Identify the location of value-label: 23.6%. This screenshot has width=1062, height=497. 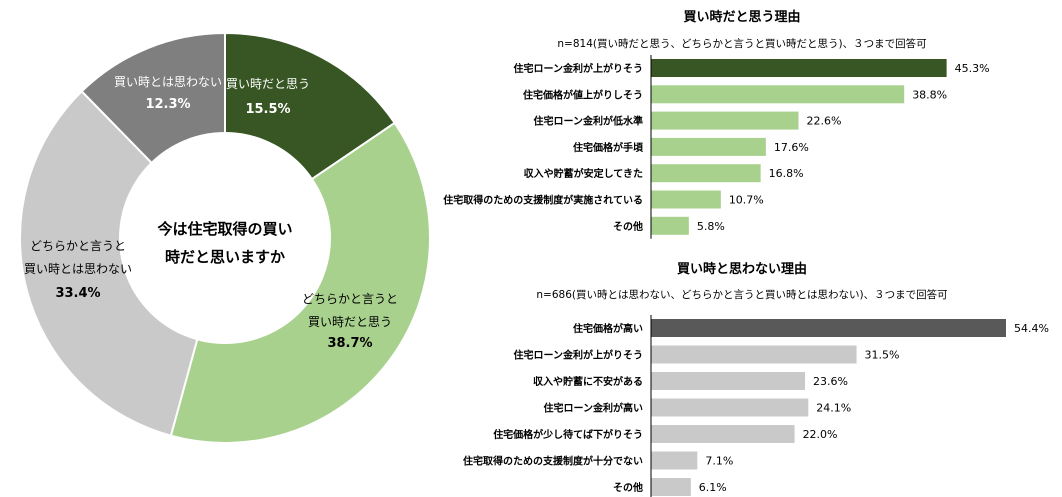
(830, 381).